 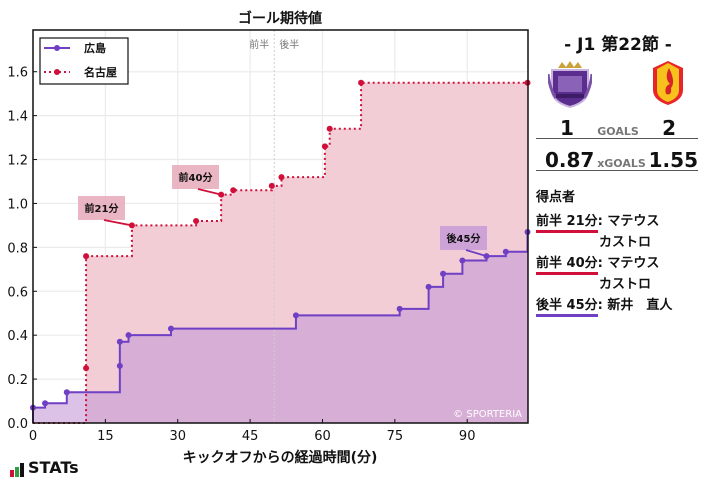 What do you see at coordinates (17, 336) in the screenshot?
I see `svg-text: 0.4` at bounding box center [17, 336].